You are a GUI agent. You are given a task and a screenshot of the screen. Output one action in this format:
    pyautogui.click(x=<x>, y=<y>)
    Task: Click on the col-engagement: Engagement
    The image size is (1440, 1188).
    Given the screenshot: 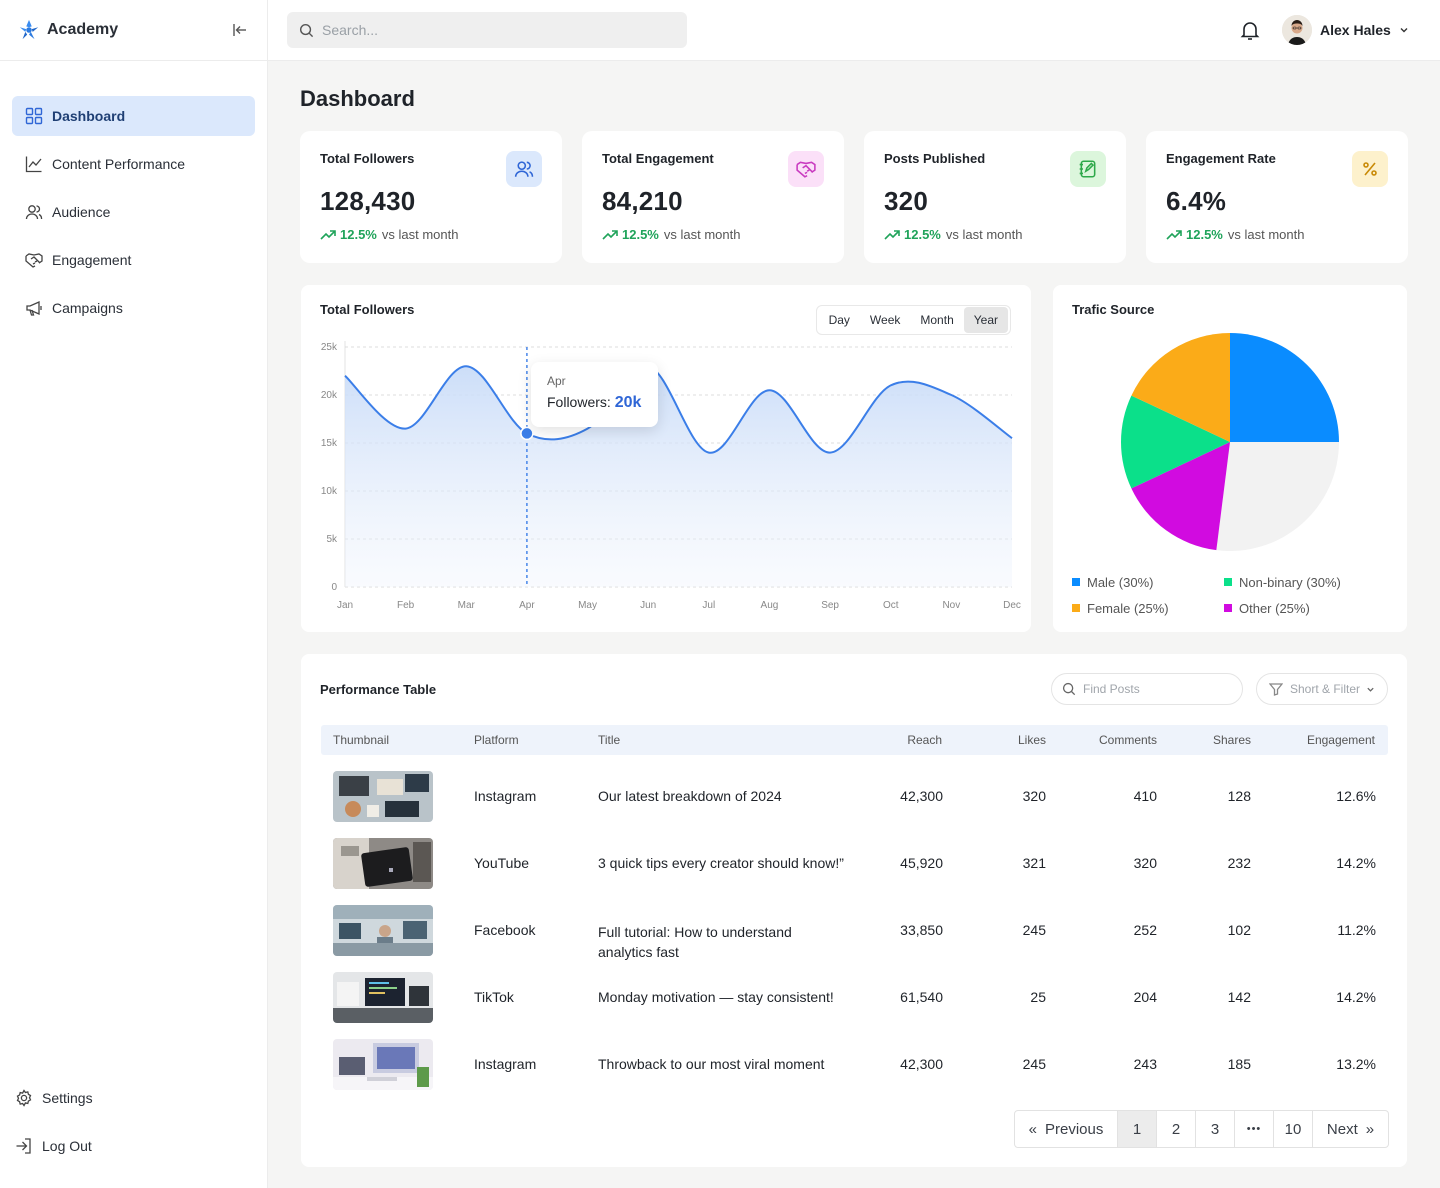 What is the action you would take?
    pyautogui.click(x=1340, y=740)
    